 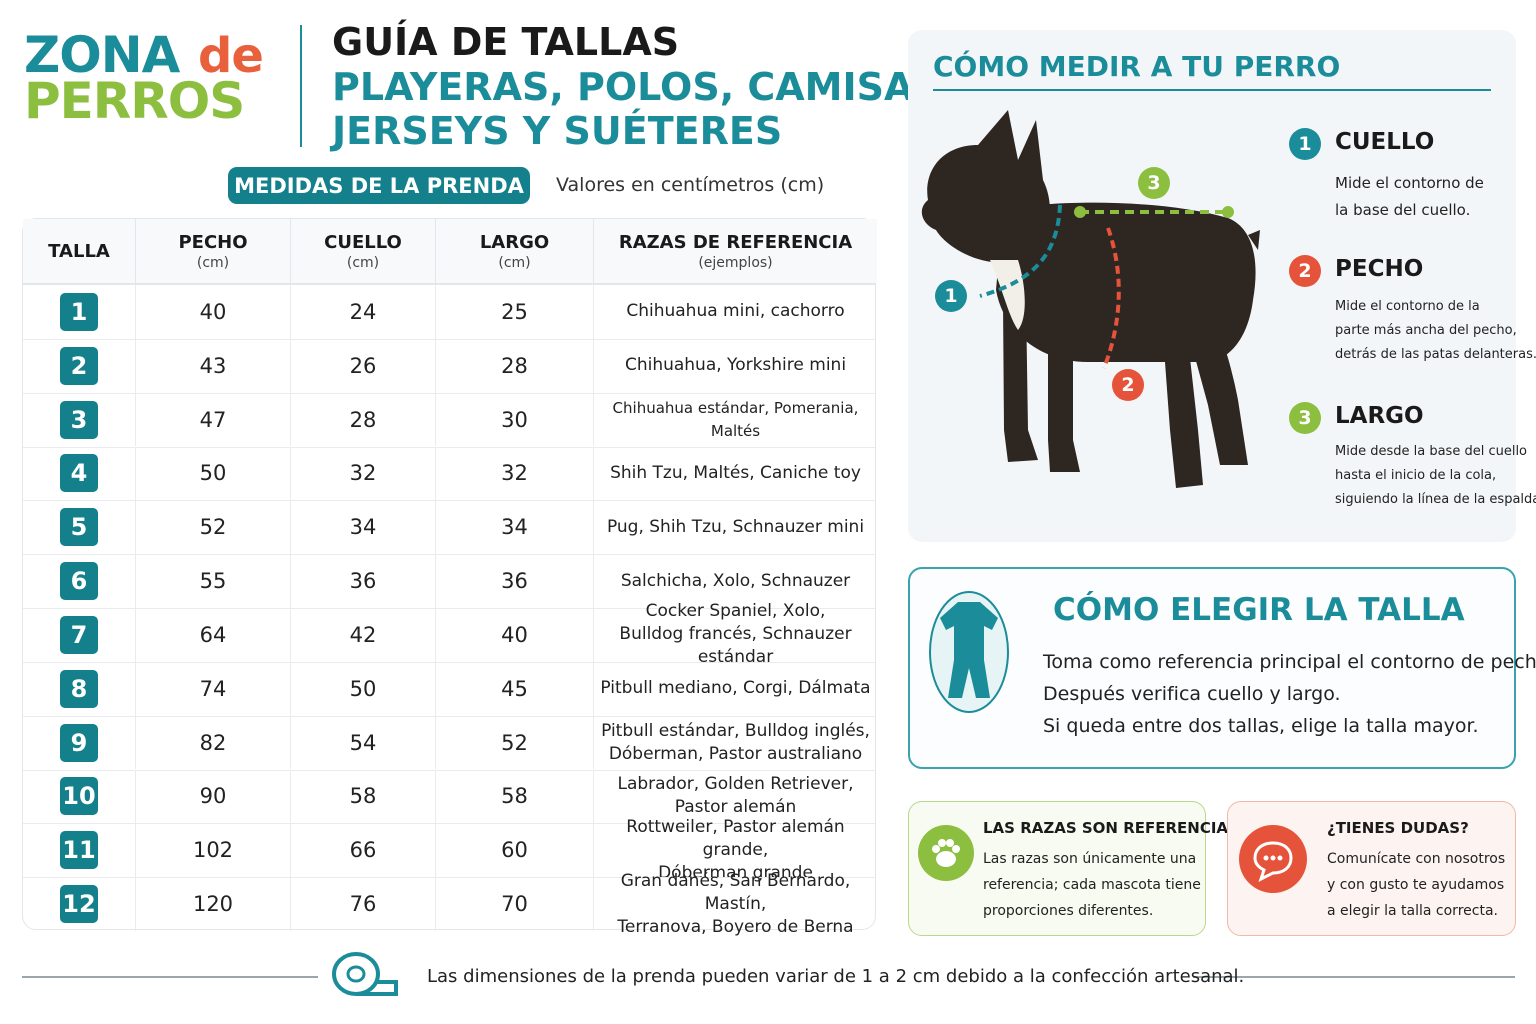 What do you see at coordinates (1403, 210) in the screenshot?
I see `line: la base del cuello.` at bounding box center [1403, 210].